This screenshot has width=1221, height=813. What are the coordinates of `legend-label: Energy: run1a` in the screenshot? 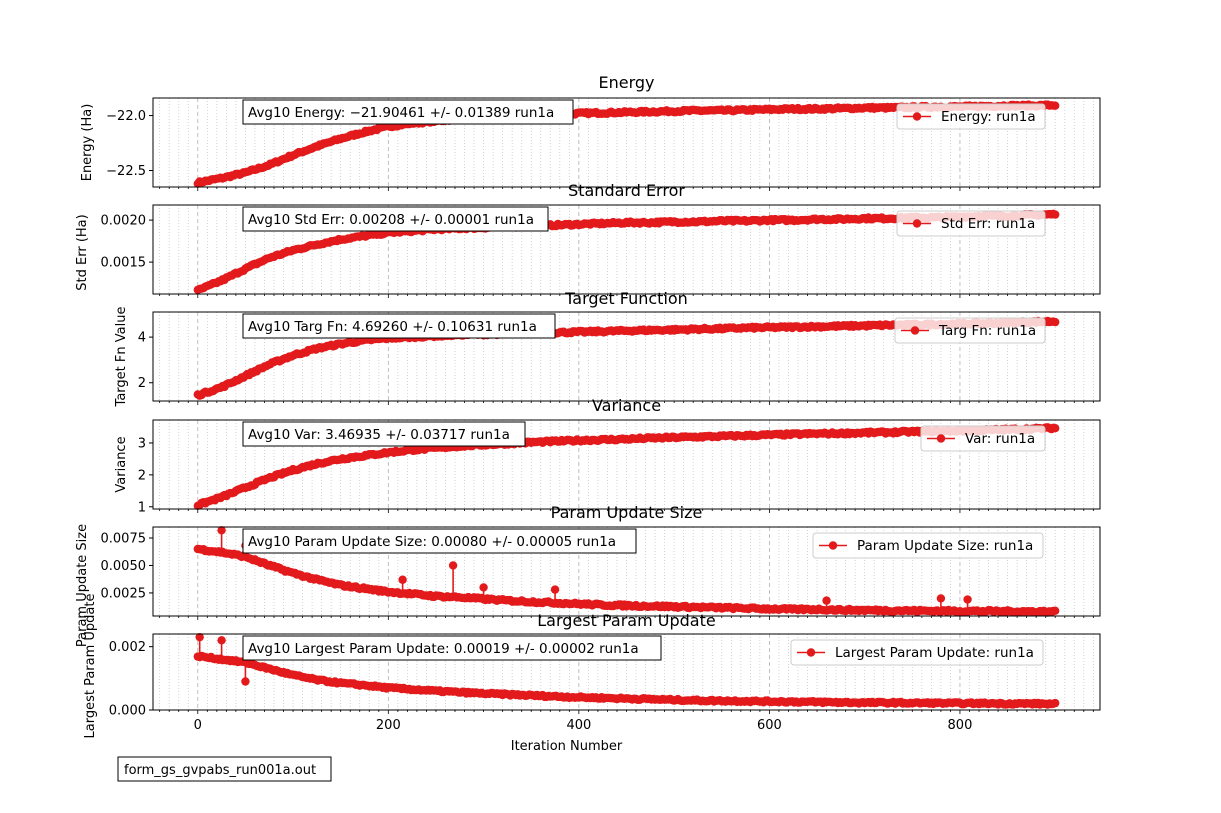 It's located at (988, 117).